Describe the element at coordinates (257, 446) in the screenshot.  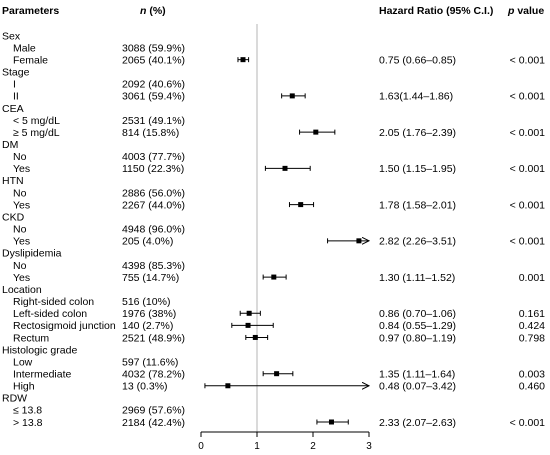
I see `x-tick-label: 1` at that location.